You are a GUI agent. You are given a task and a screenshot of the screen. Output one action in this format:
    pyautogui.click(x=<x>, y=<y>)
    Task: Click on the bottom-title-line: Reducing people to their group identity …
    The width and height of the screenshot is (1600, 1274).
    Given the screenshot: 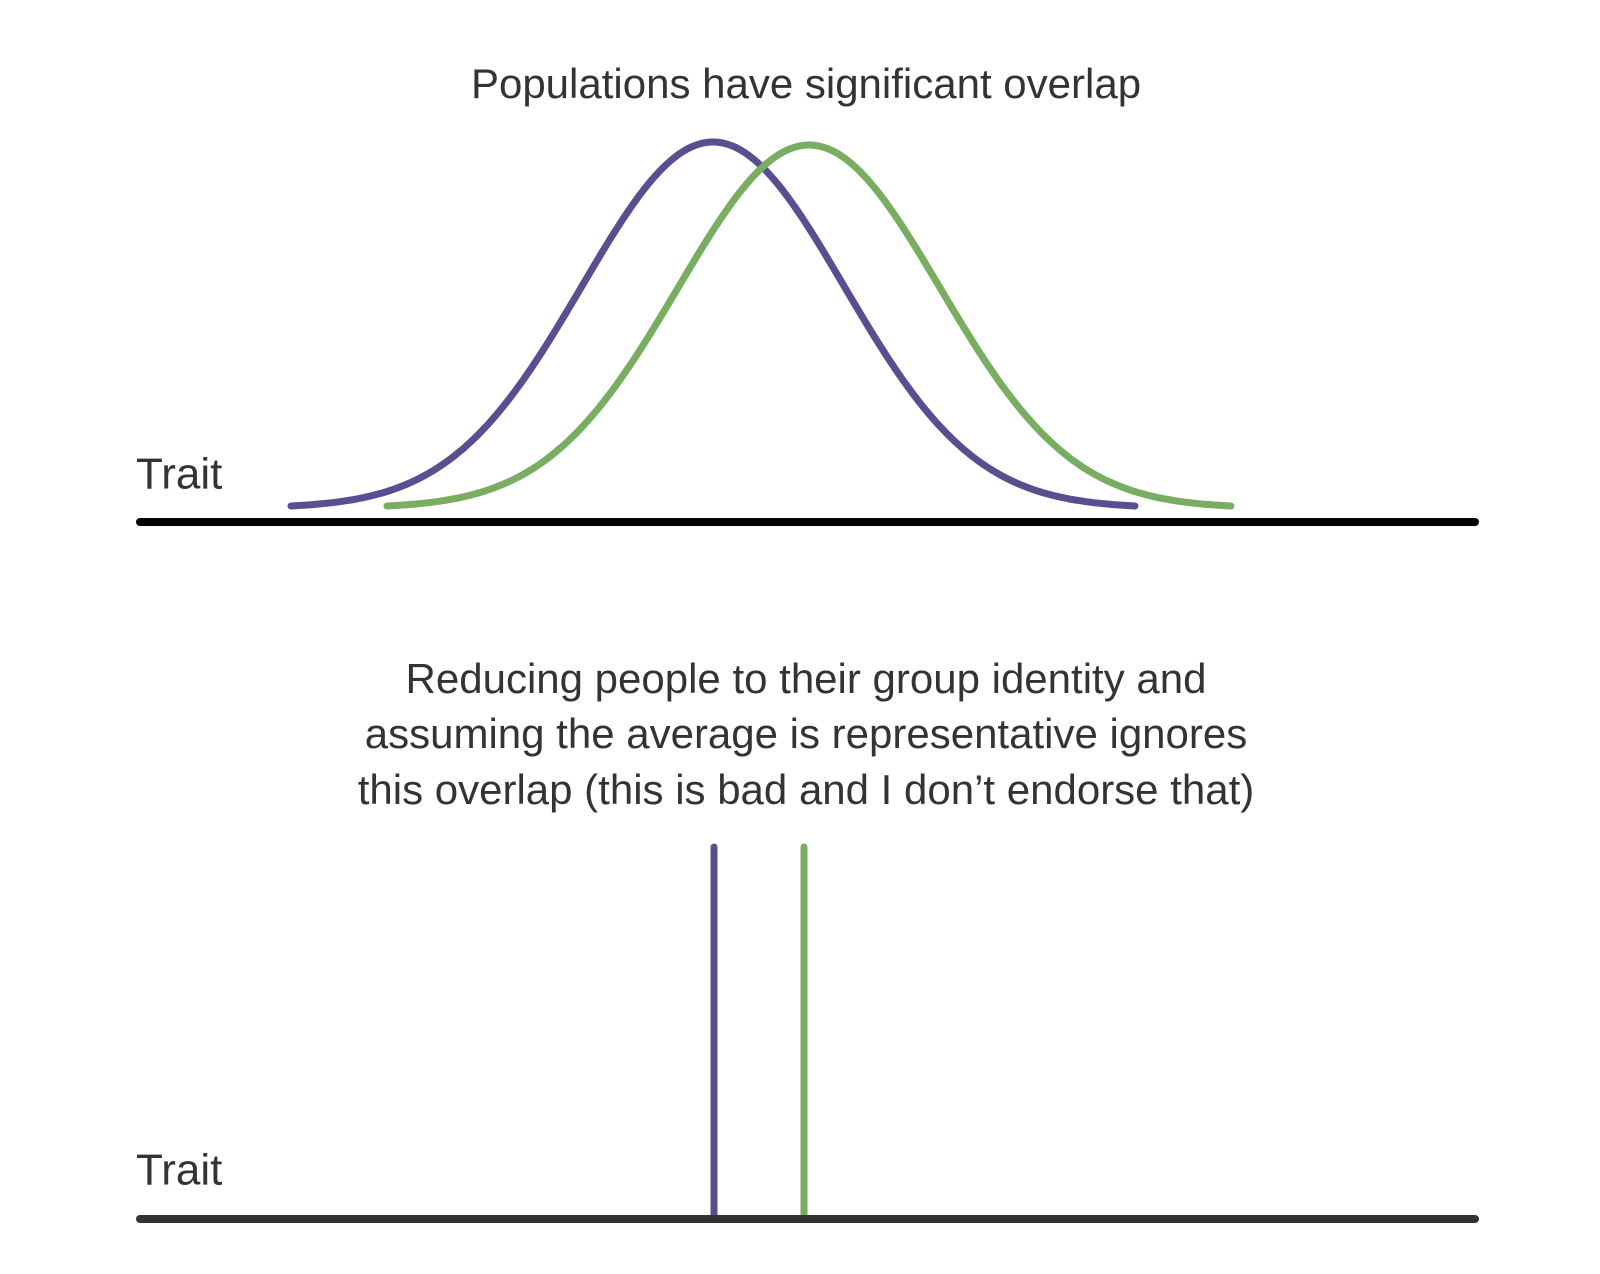 What is the action you would take?
    pyautogui.click(x=806, y=678)
    